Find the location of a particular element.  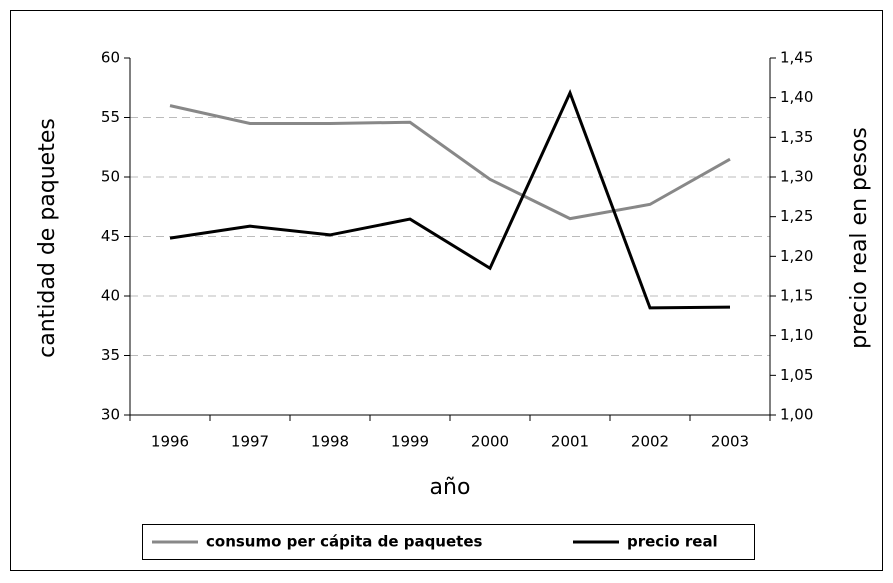

x-axis-title: año is located at coordinates (450, 487).